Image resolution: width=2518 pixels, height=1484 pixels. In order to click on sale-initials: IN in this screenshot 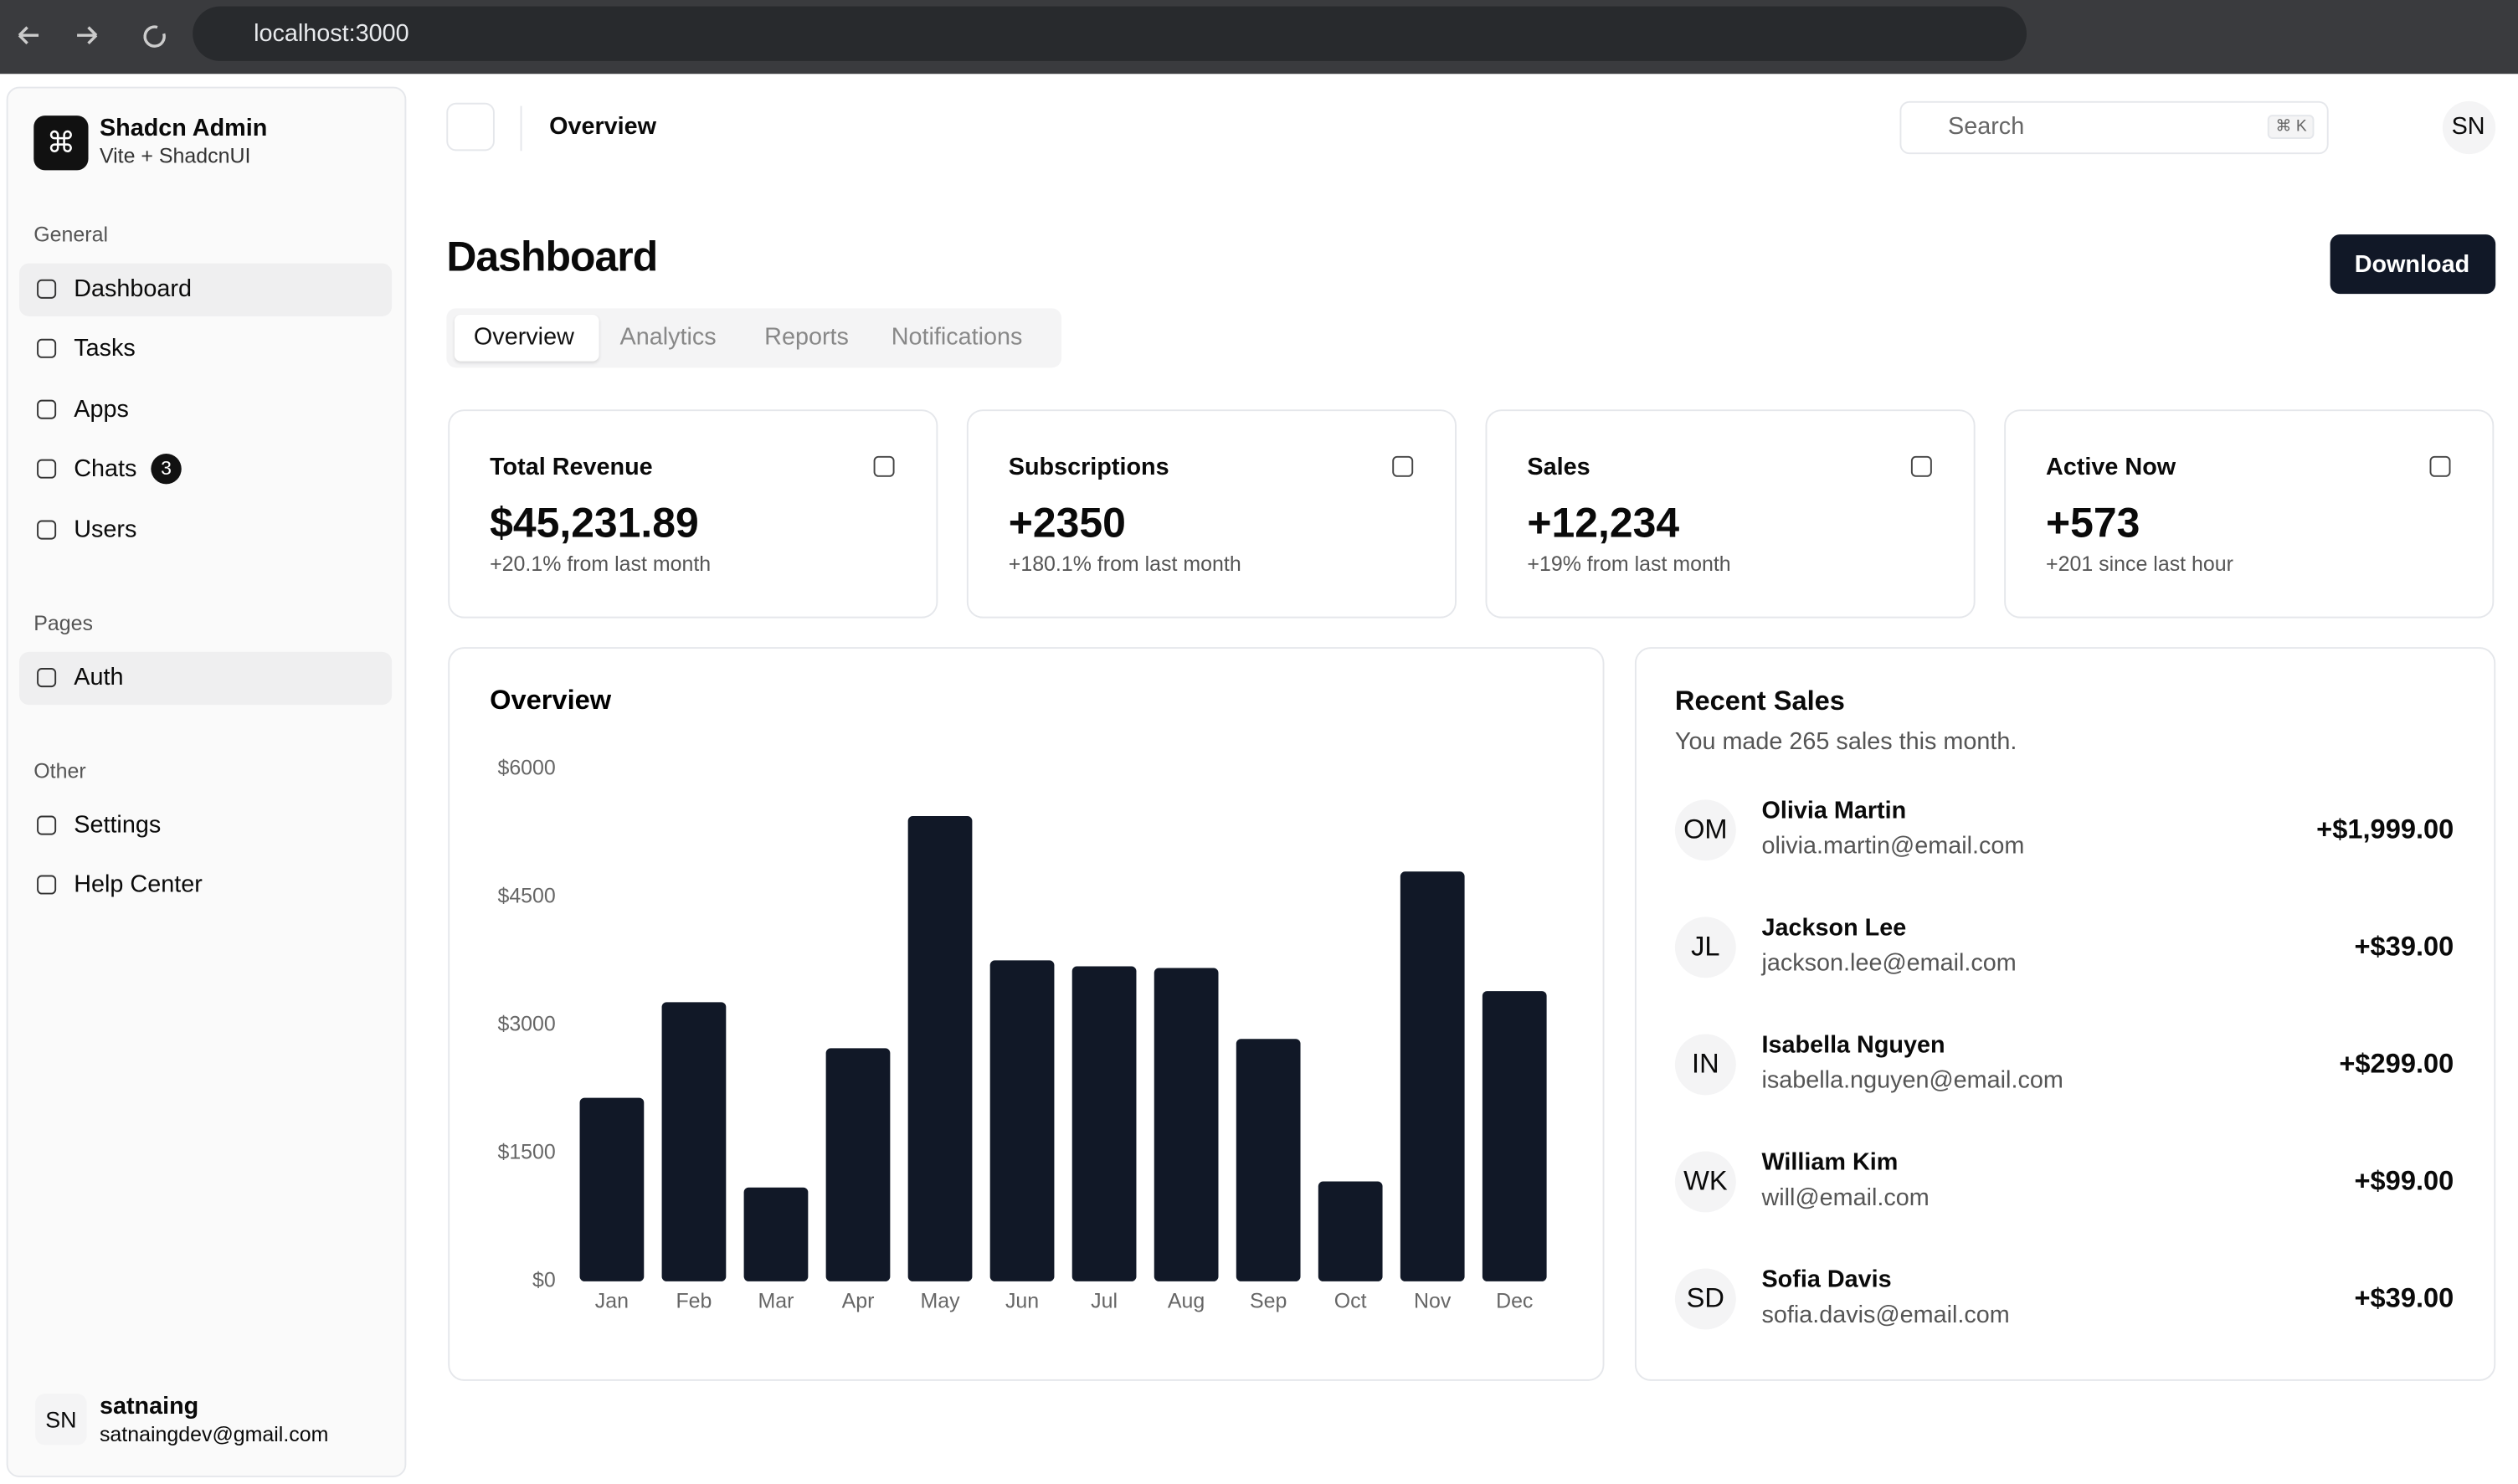, I will do `click(1705, 1065)`.